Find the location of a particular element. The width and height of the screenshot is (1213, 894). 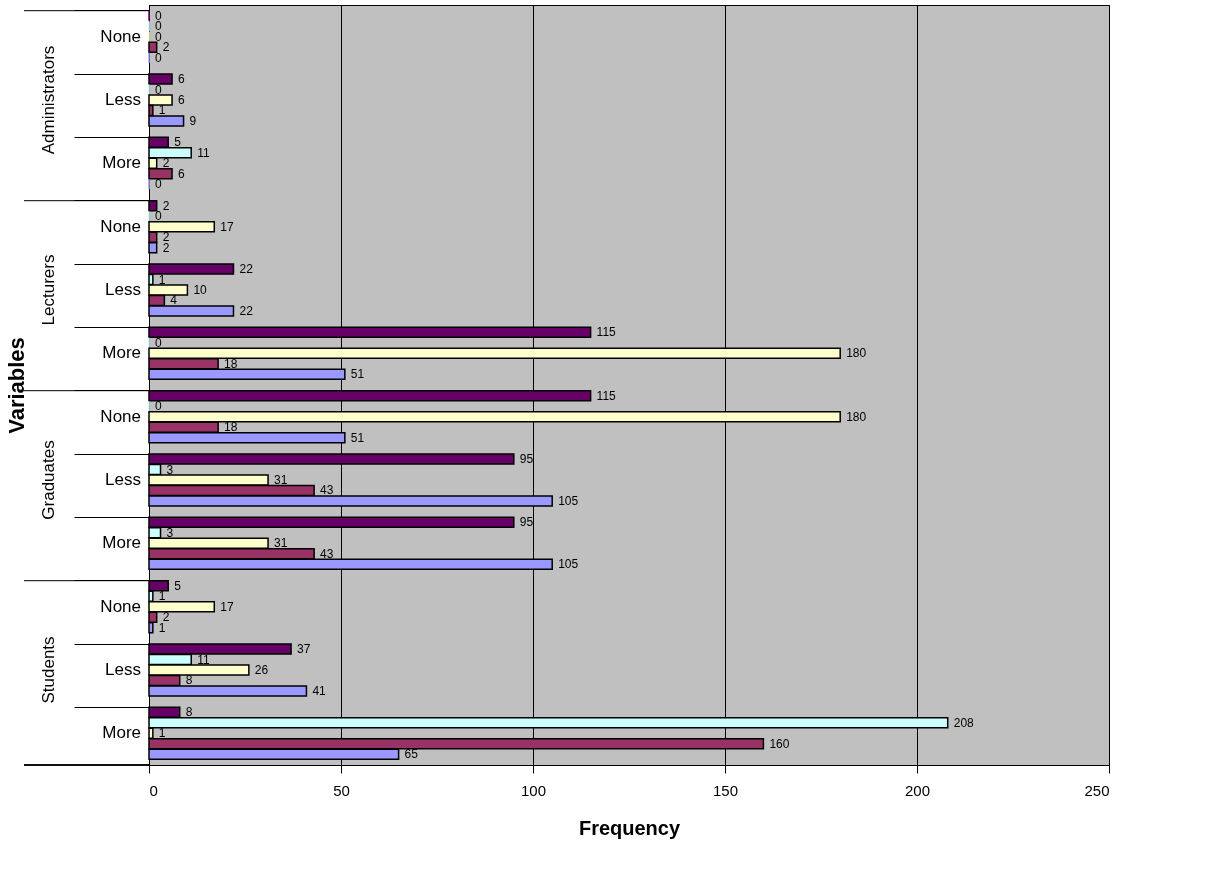

data-label: 37 is located at coordinates (304, 649).